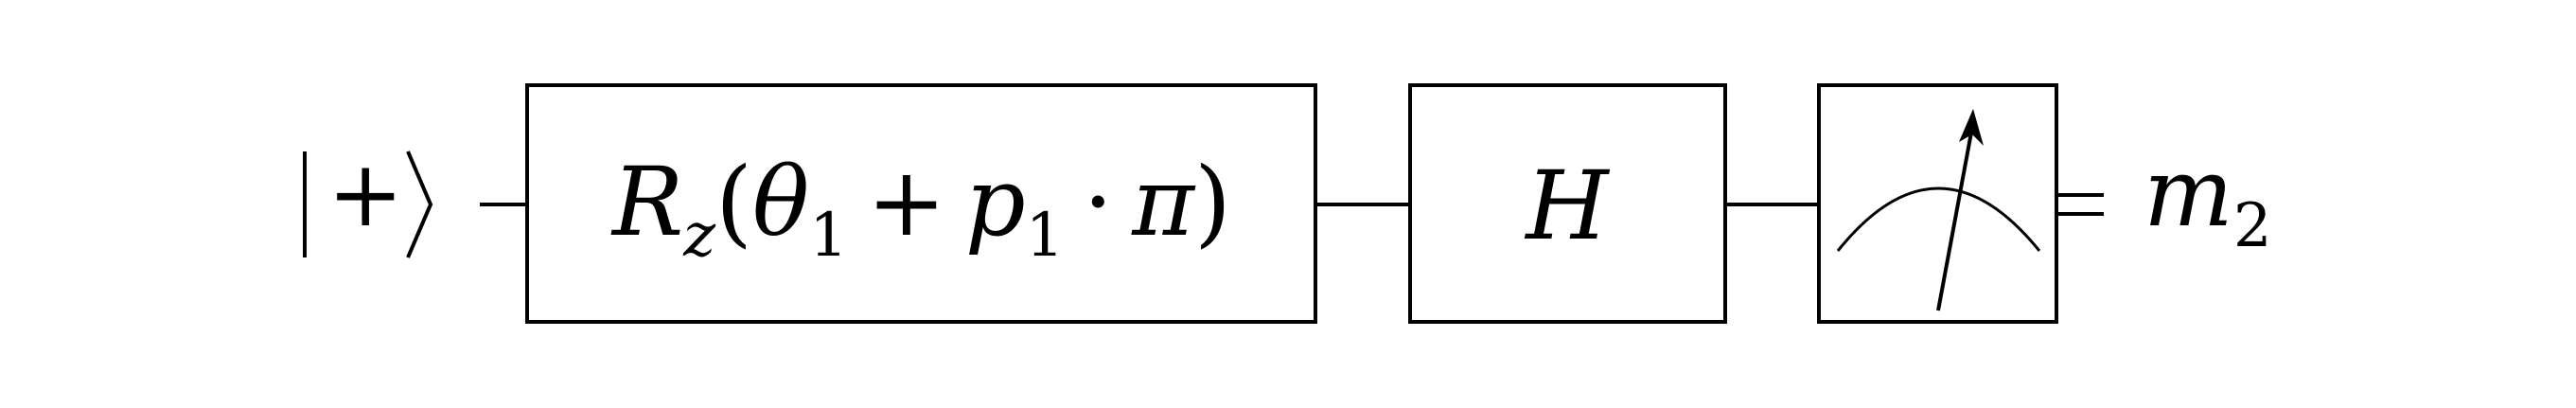 This screenshot has width=2576, height=408. What do you see at coordinates (216, 129) in the screenshot?
I see `input-state: + |+⟩` at bounding box center [216, 129].